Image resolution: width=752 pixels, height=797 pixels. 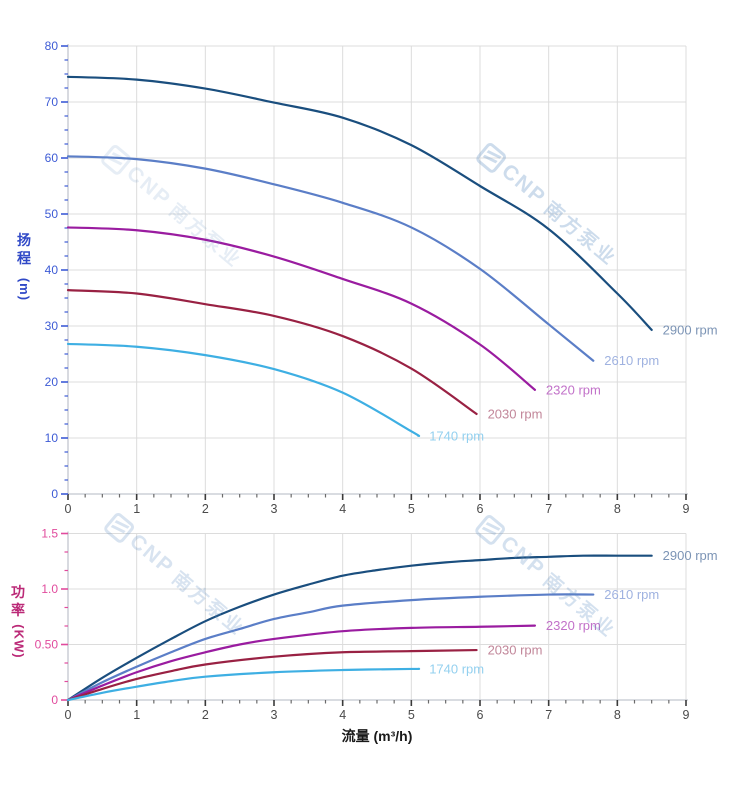 What do you see at coordinates (52, 326) in the screenshot?
I see `head-y-tick-label: 30` at bounding box center [52, 326].